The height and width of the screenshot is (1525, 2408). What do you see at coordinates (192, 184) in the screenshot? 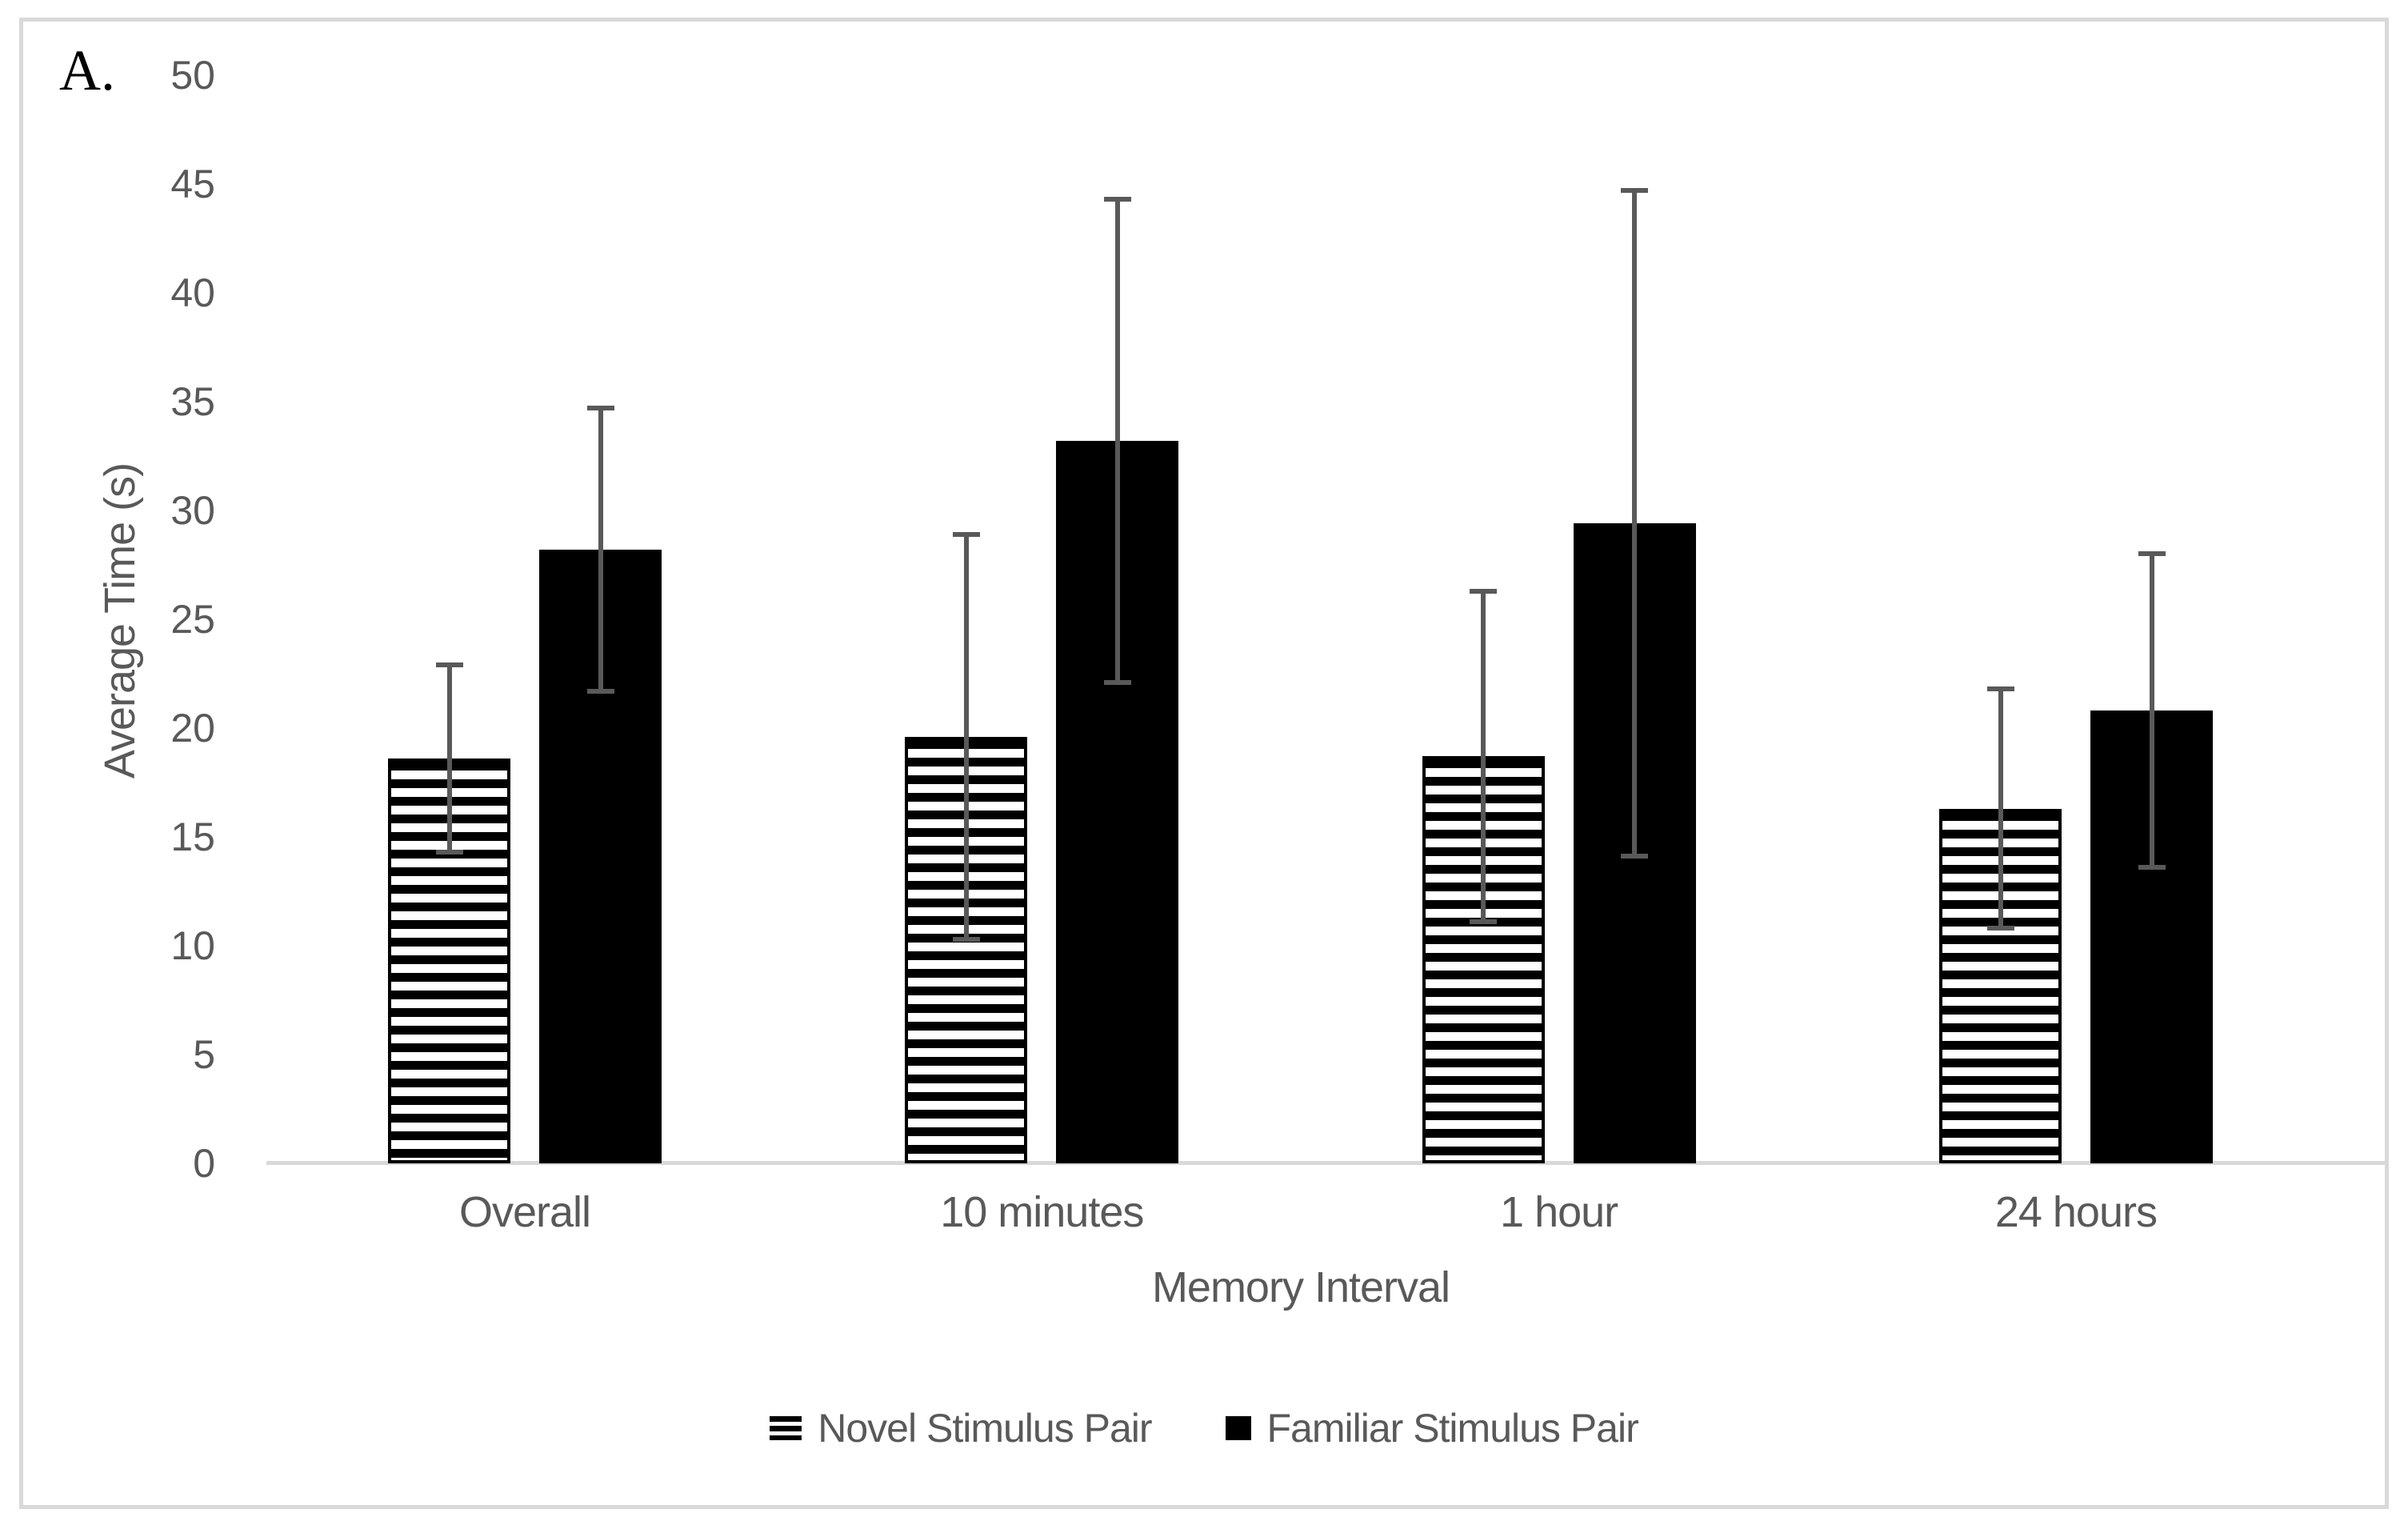
I see `y-tick-label-45: 45` at bounding box center [192, 184].